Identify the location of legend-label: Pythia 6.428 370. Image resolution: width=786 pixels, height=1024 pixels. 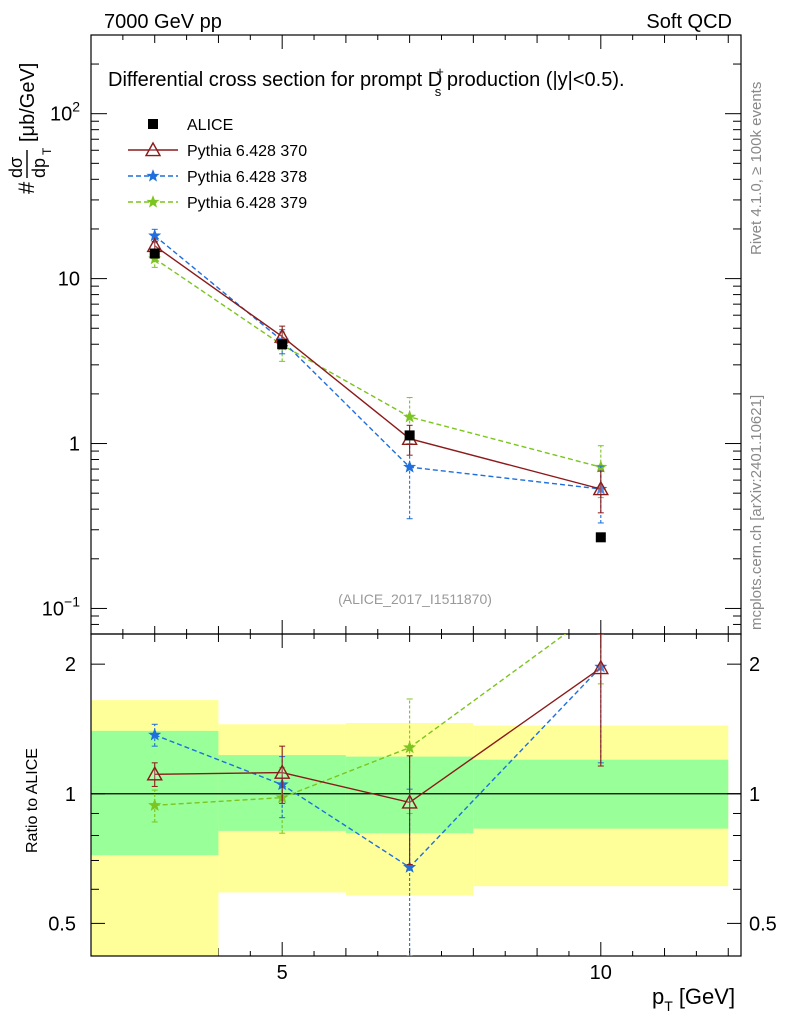
(247, 151).